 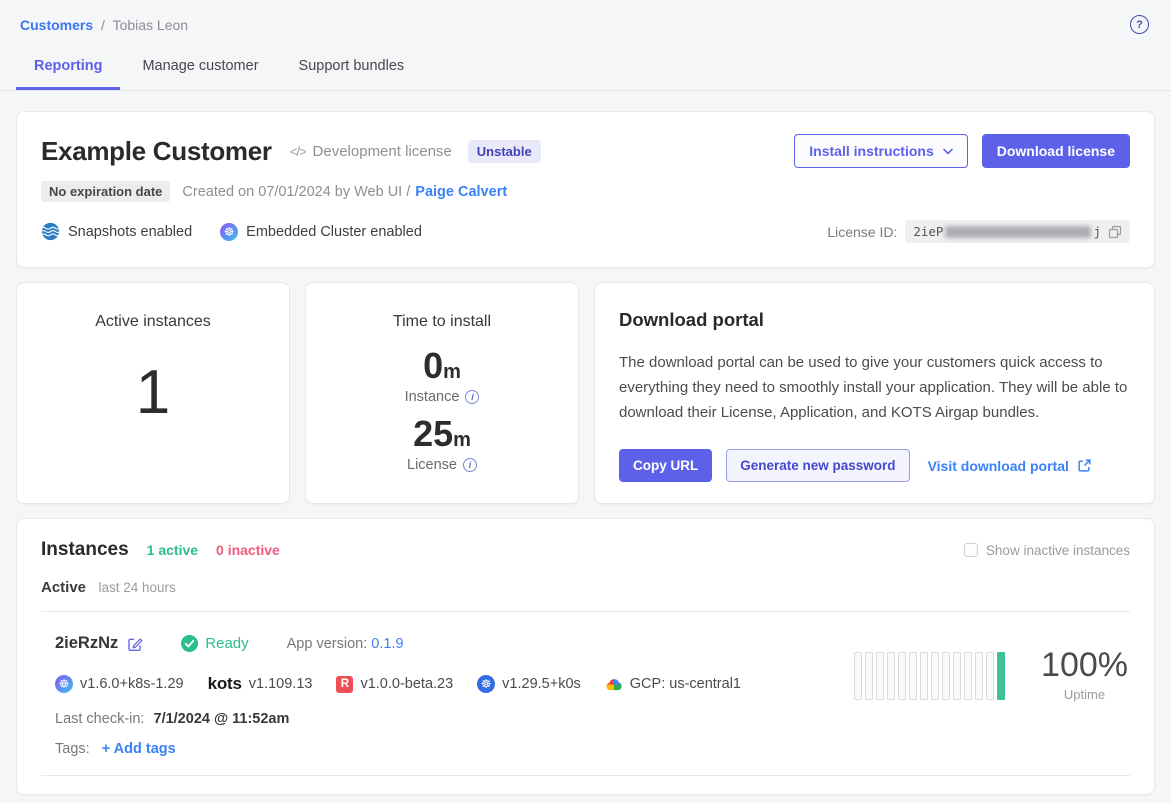 What do you see at coordinates (442, 433) in the screenshot?
I see `tti-value: 25m` at bounding box center [442, 433].